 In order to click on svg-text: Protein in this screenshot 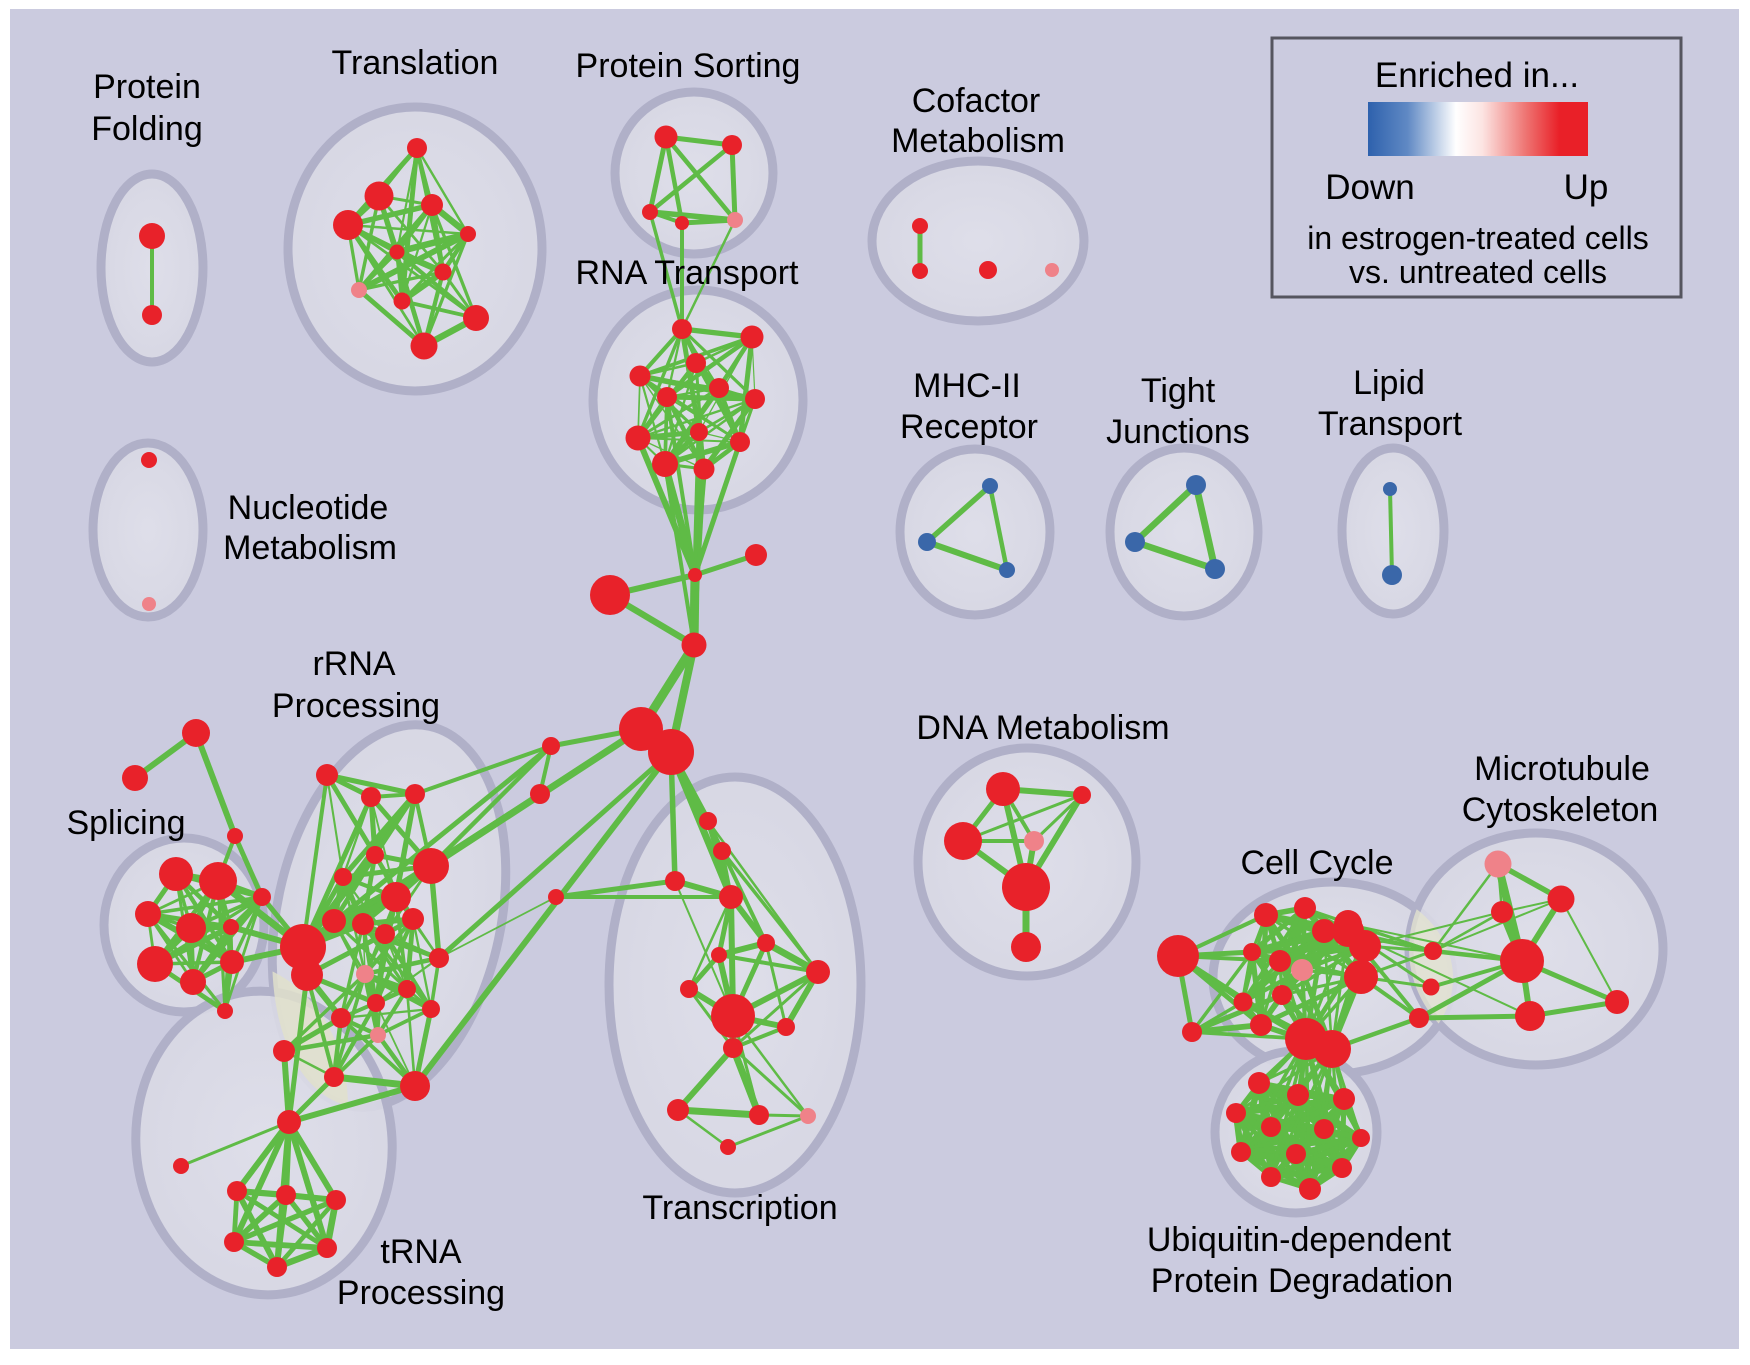, I will do `click(147, 87)`.